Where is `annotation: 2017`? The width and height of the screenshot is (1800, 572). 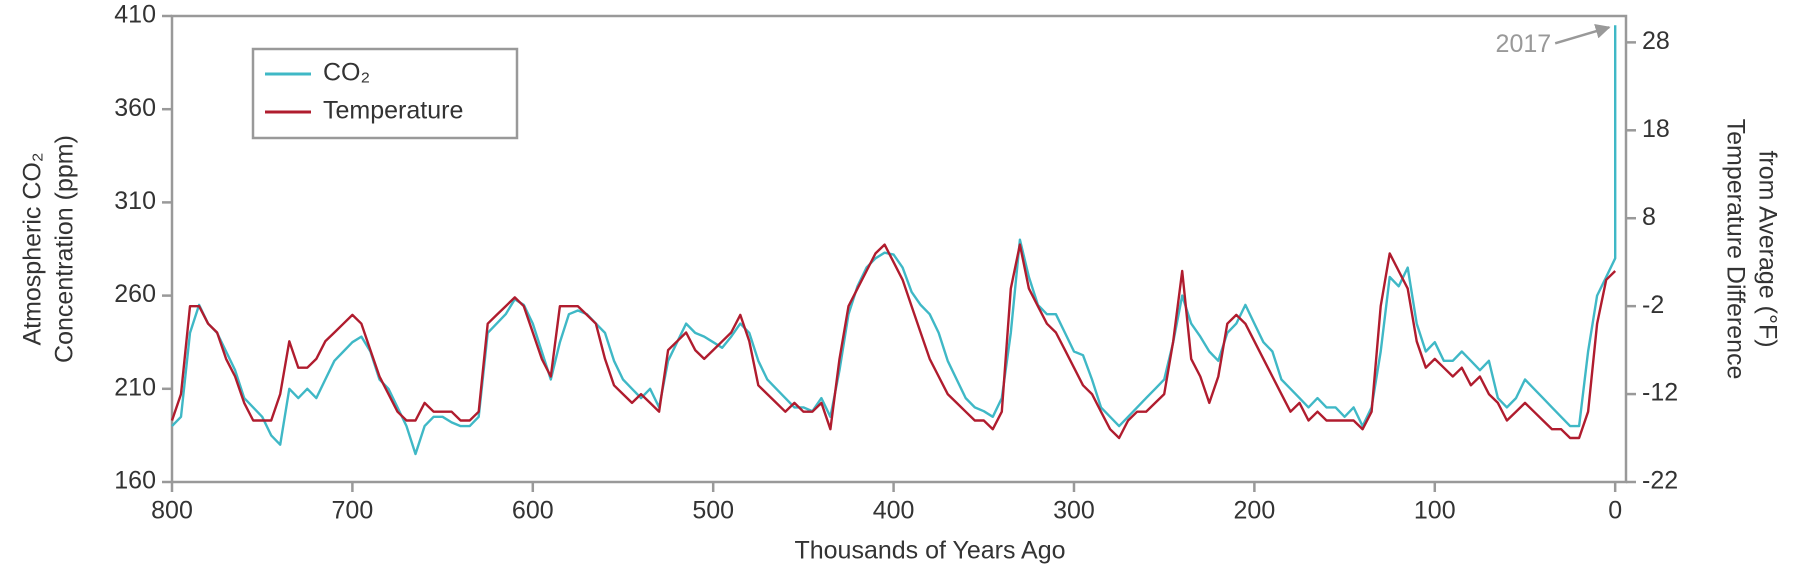 annotation: 2017 is located at coordinates (1524, 44).